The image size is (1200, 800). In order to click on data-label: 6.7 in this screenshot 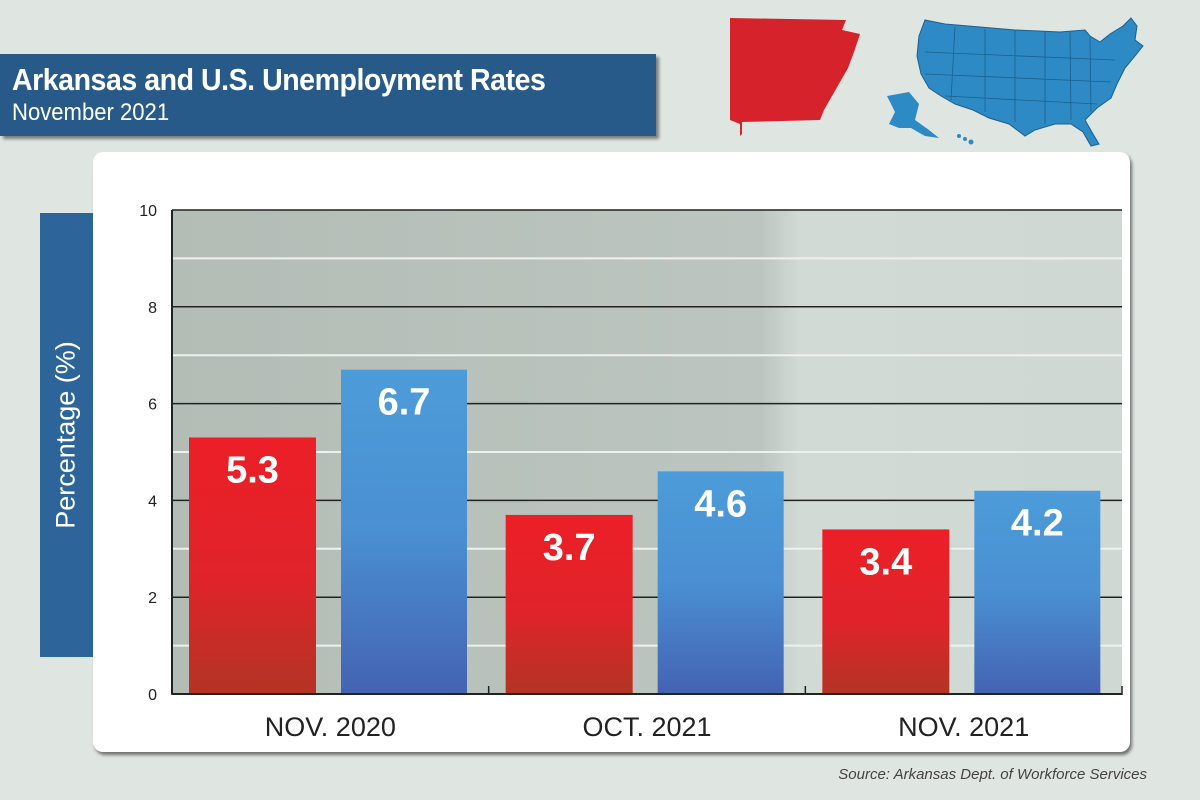, I will do `click(404, 403)`.